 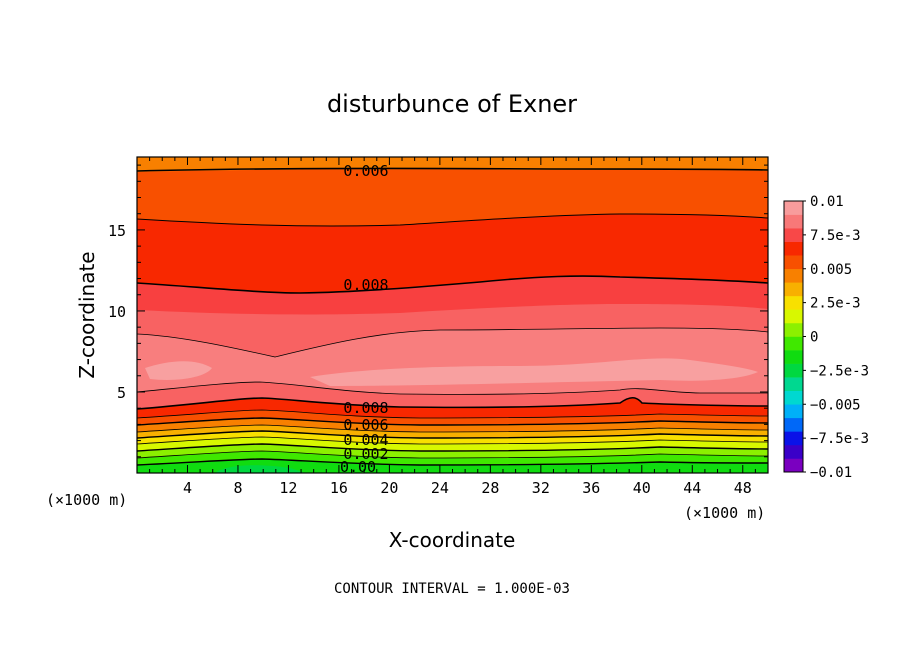 I want to click on x-tick-label: 40, so click(x=642, y=488).